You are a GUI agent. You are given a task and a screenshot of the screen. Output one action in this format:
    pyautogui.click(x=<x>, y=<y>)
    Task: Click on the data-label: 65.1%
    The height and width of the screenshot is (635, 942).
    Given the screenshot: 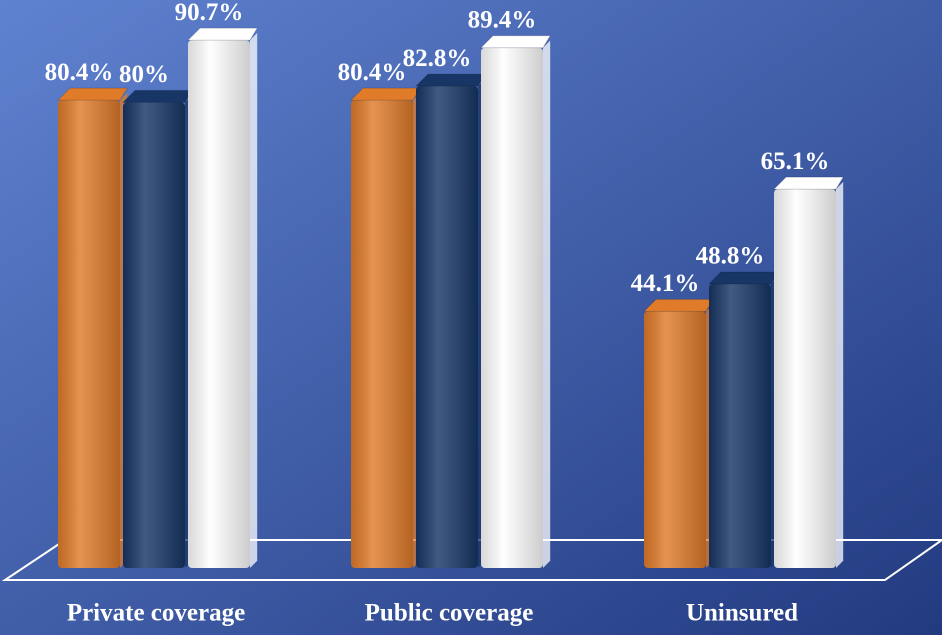 What is the action you would take?
    pyautogui.click(x=795, y=161)
    